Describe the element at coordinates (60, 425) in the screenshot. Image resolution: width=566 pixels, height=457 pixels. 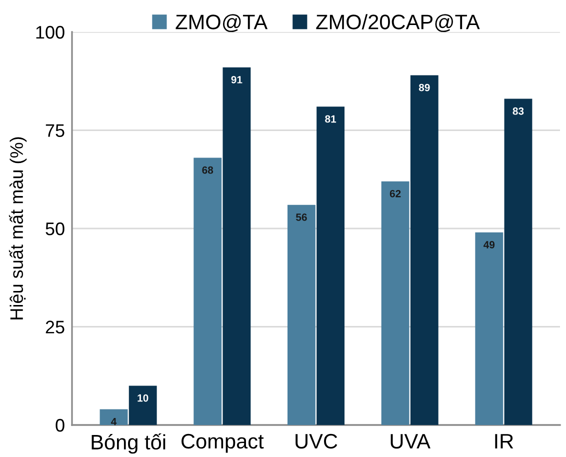
I see `y-tick-label: 0` at that location.